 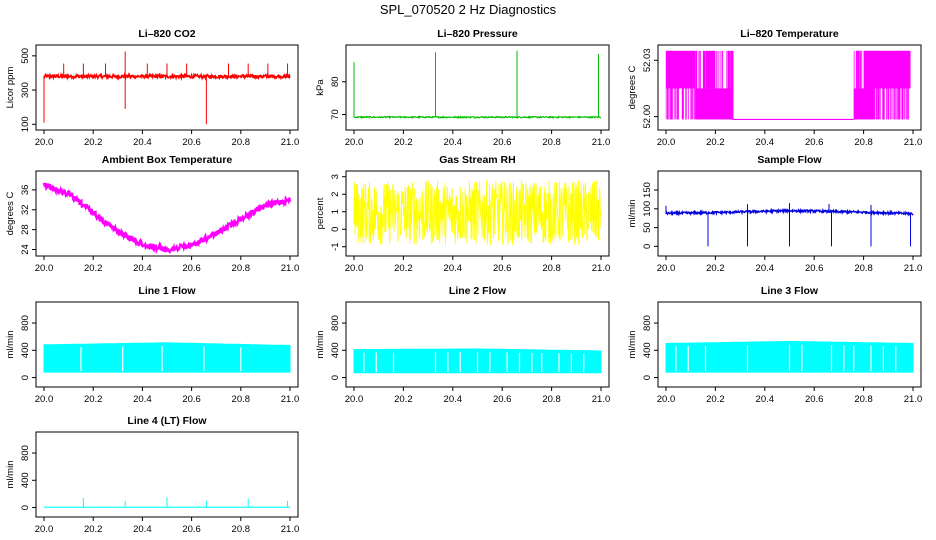 What do you see at coordinates (788, 85) in the screenshot?
I see `series-temperature` at bounding box center [788, 85].